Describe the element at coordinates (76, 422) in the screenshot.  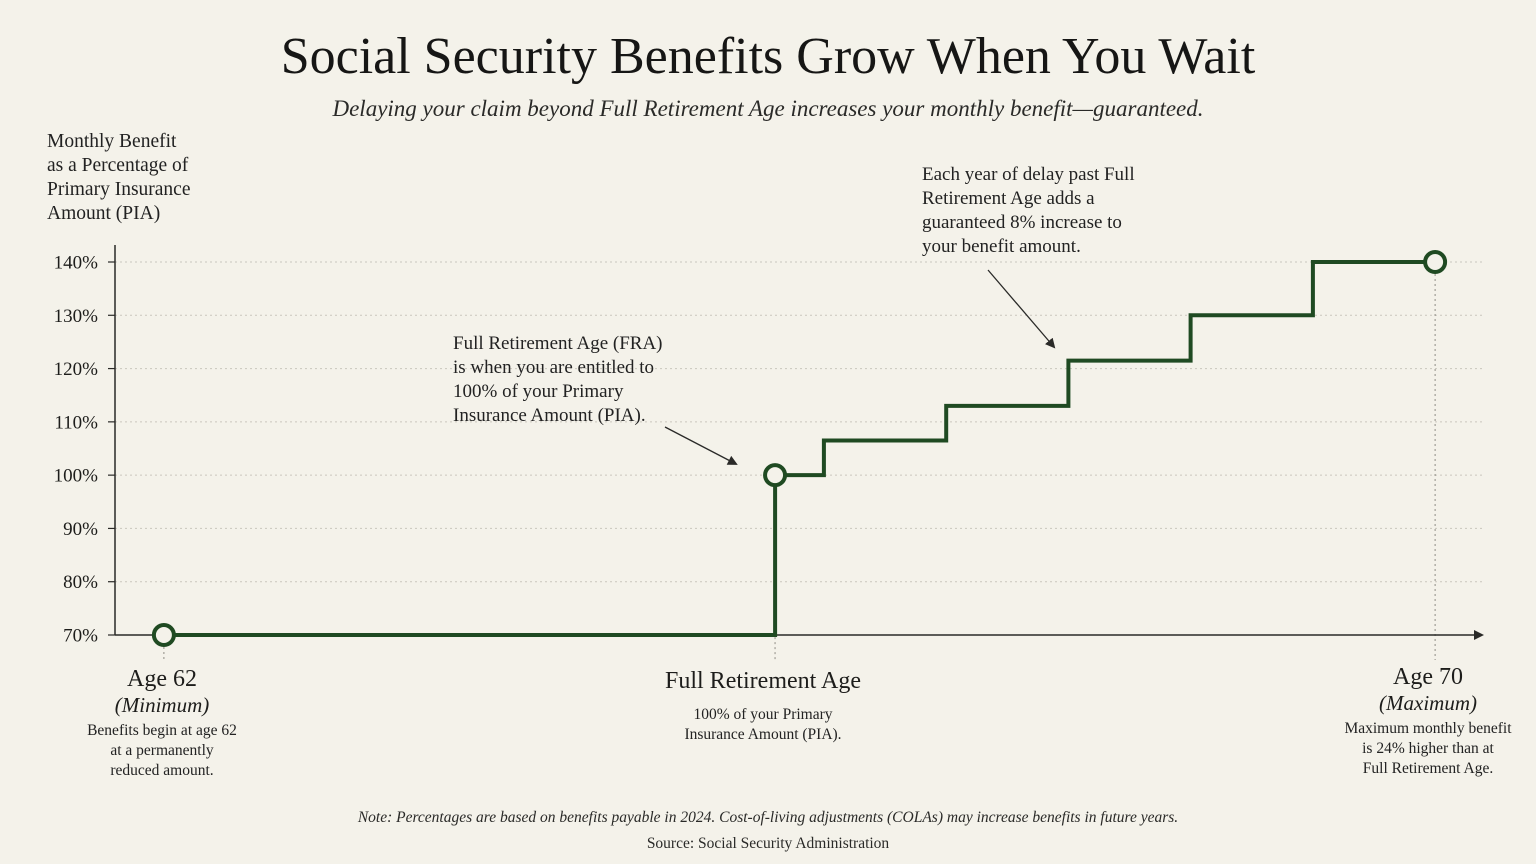
I see `y-tick-label: 110%` at that location.